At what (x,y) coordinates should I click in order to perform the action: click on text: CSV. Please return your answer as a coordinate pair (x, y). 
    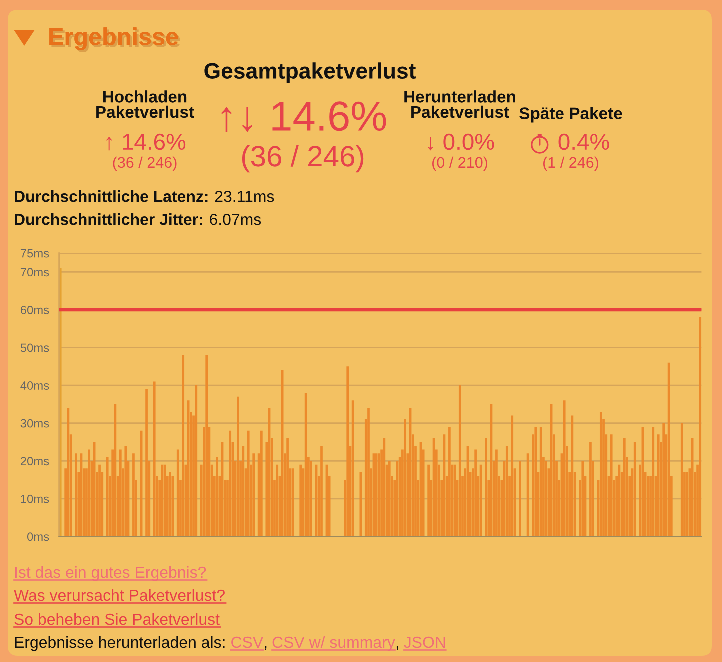
    Looking at the image, I should click on (248, 642).